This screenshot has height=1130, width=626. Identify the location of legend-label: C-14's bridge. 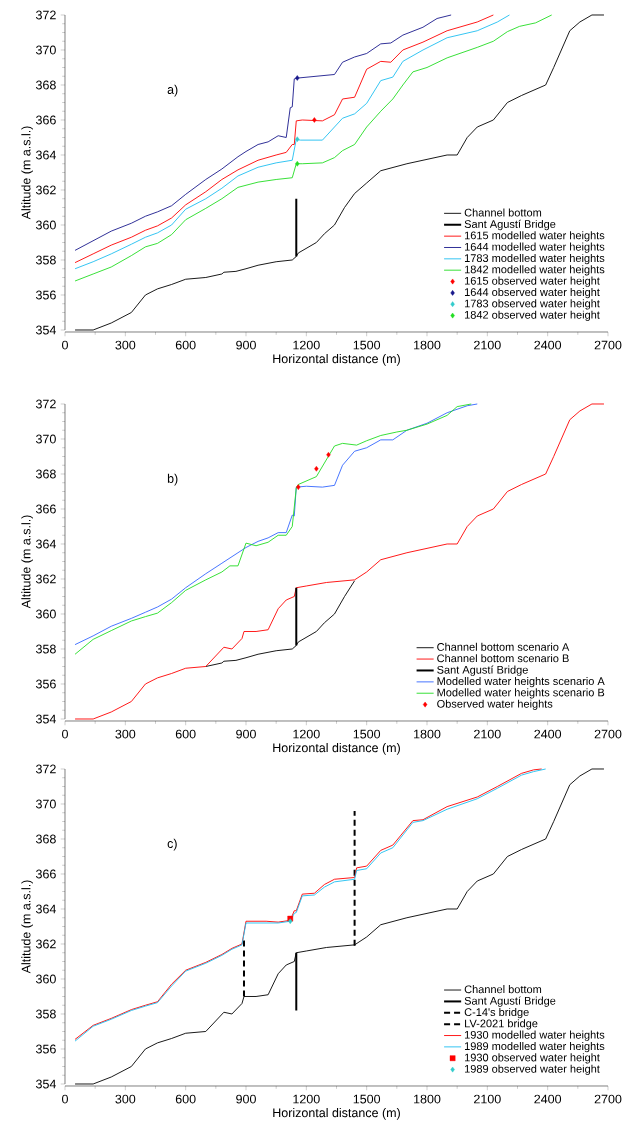
(496, 1013).